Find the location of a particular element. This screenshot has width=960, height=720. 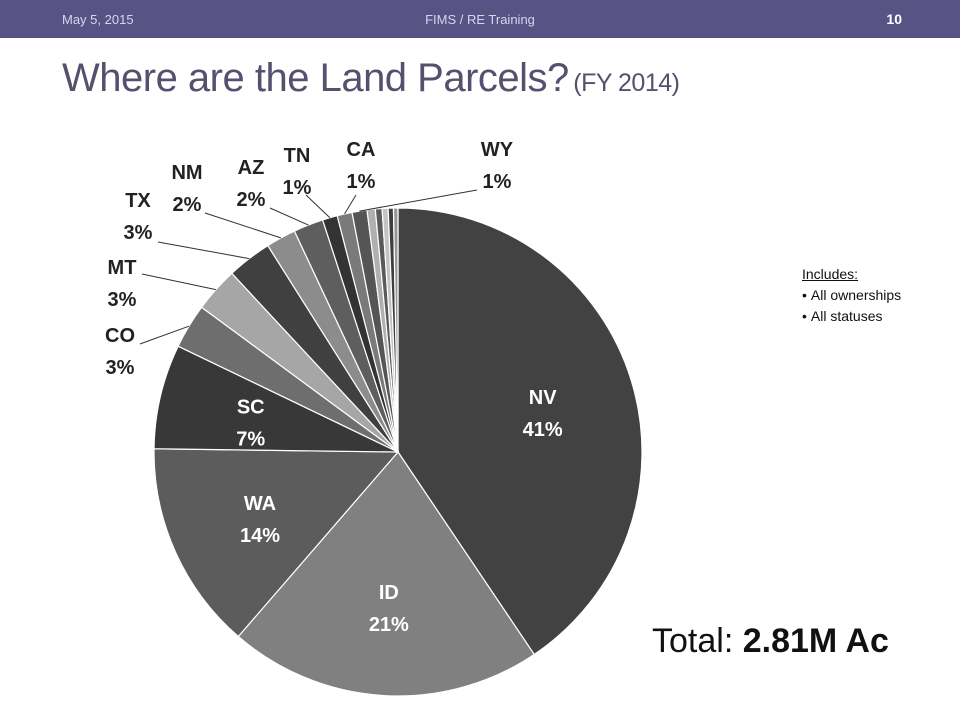

slide-title: Where are the Land Parcels? (FY 2014) is located at coordinates (371, 78).